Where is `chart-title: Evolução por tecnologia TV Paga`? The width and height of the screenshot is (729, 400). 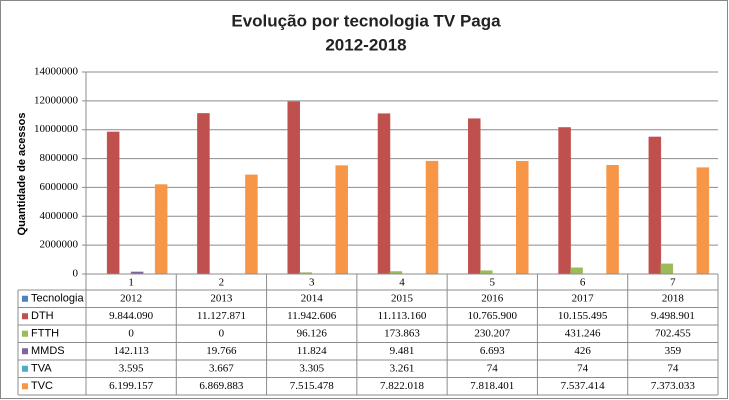
chart-title: Evolução por tecnologia TV Paga is located at coordinates (366, 20).